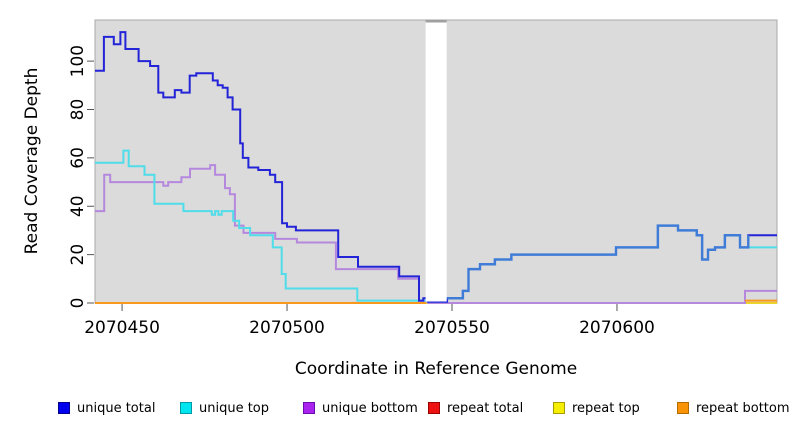  I want to click on repeat-top-swatch-icon, so click(559, 408).